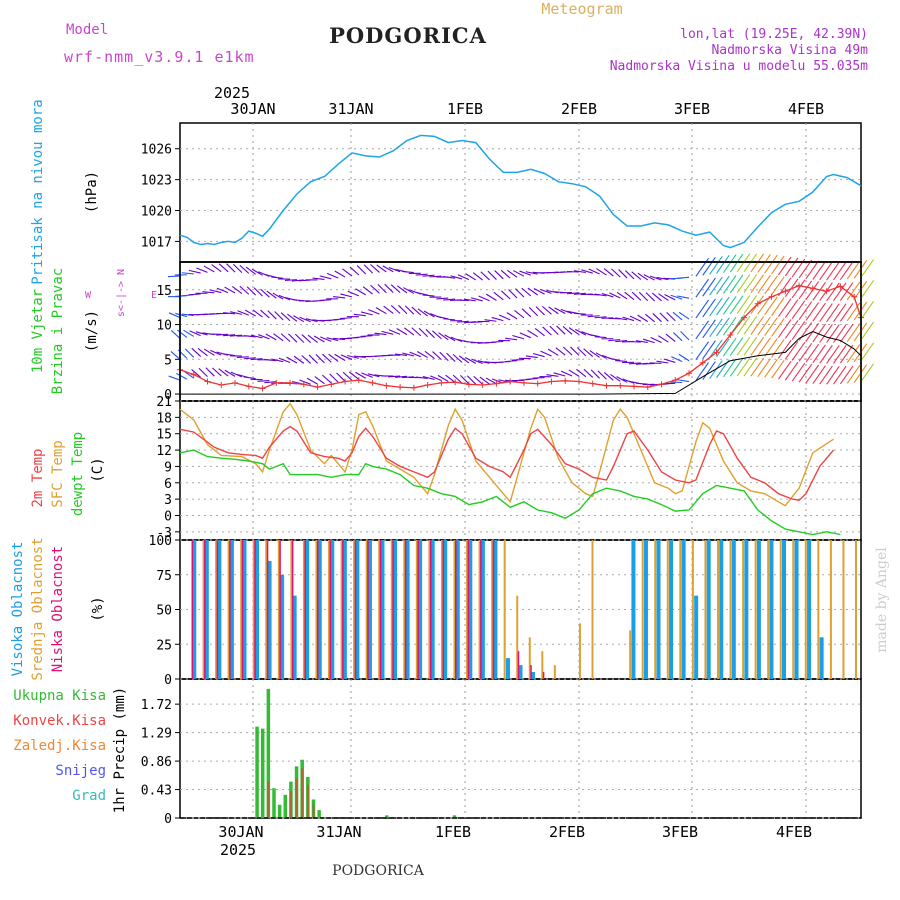  What do you see at coordinates (87, 30) in the screenshot?
I see `model-label: Model` at bounding box center [87, 30].